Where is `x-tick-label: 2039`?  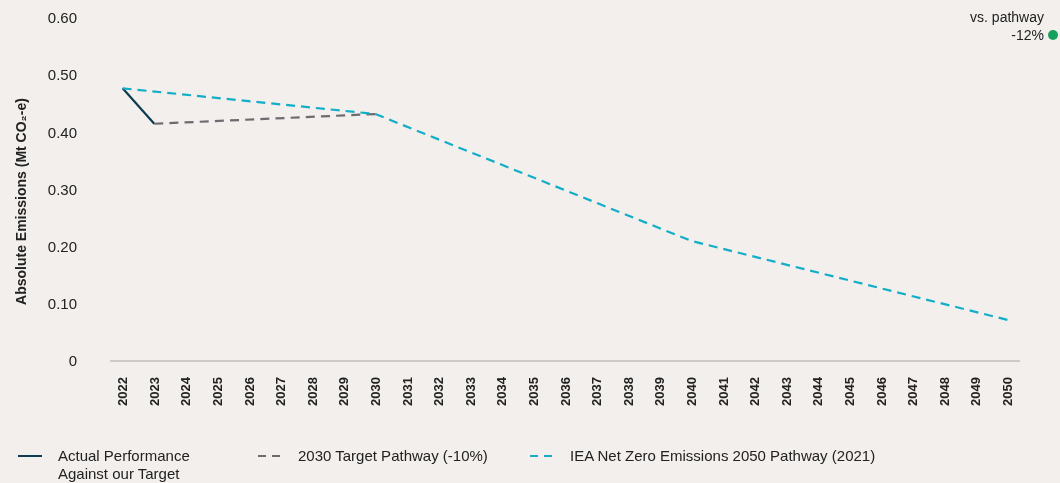
x-tick-label: 2039 is located at coordinates (660, 391).